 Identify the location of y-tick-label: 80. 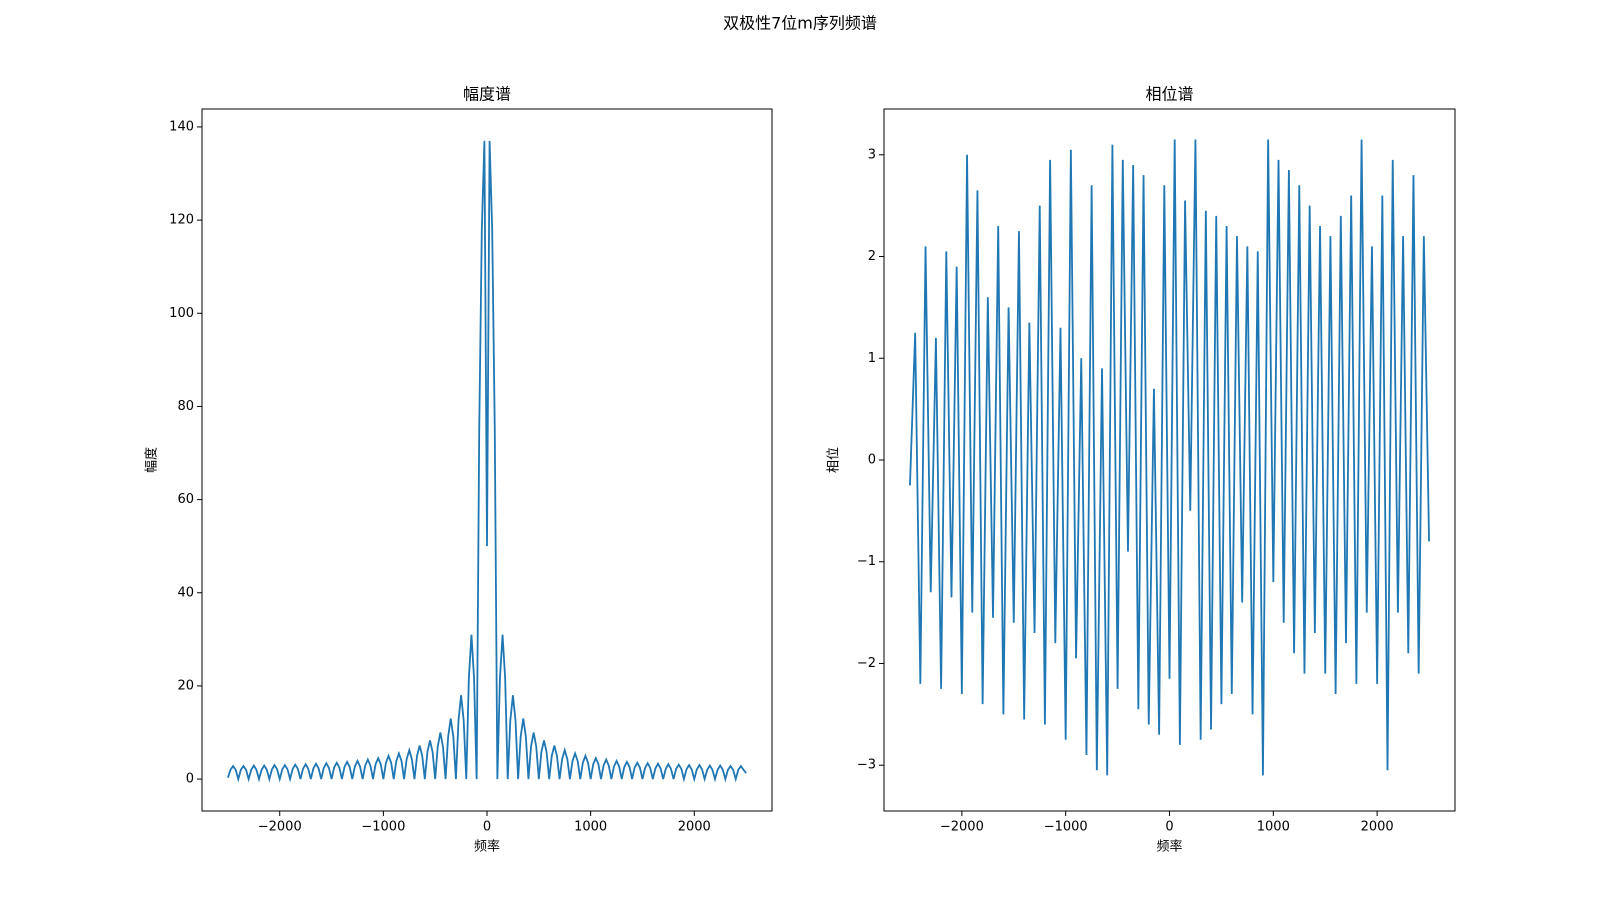
(185, 406).